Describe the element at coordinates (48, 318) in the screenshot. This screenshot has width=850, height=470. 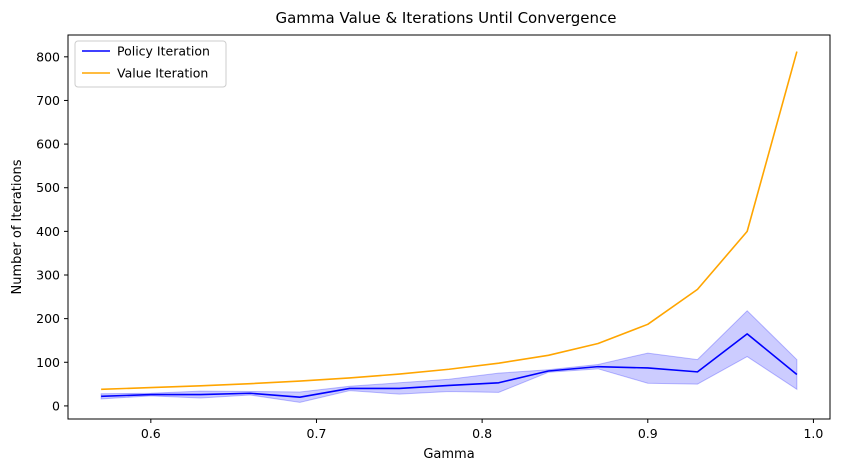
I see `y-tick-label: 200` at that location.